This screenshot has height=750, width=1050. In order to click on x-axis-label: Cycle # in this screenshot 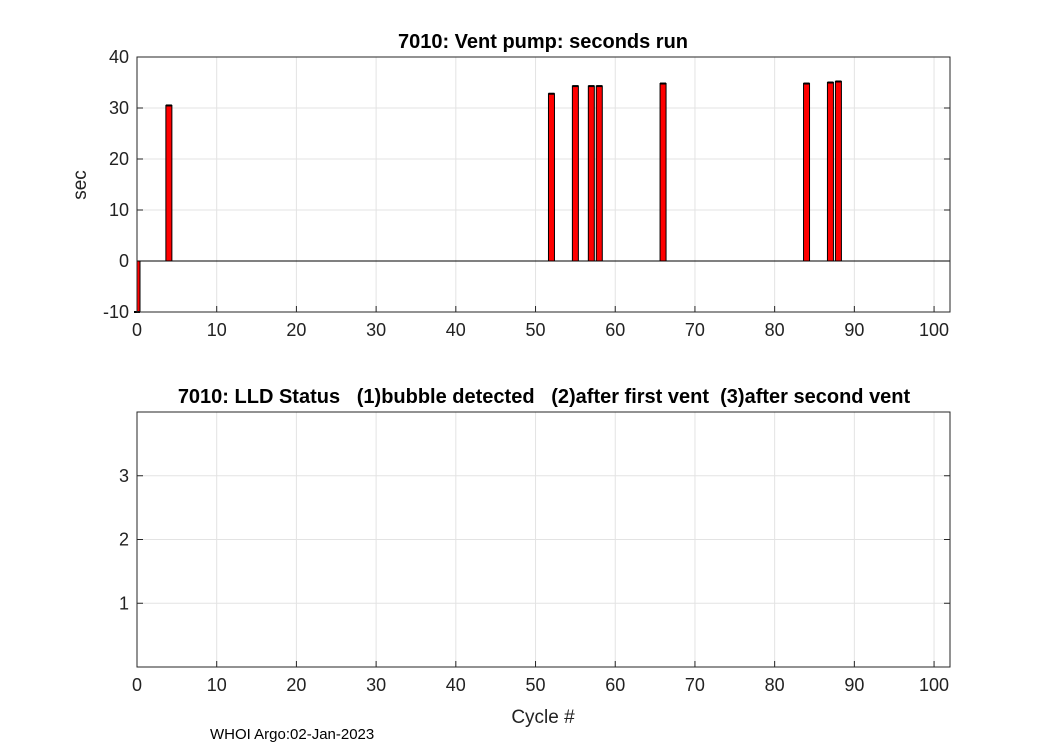, I will do `click(543, 717)`.